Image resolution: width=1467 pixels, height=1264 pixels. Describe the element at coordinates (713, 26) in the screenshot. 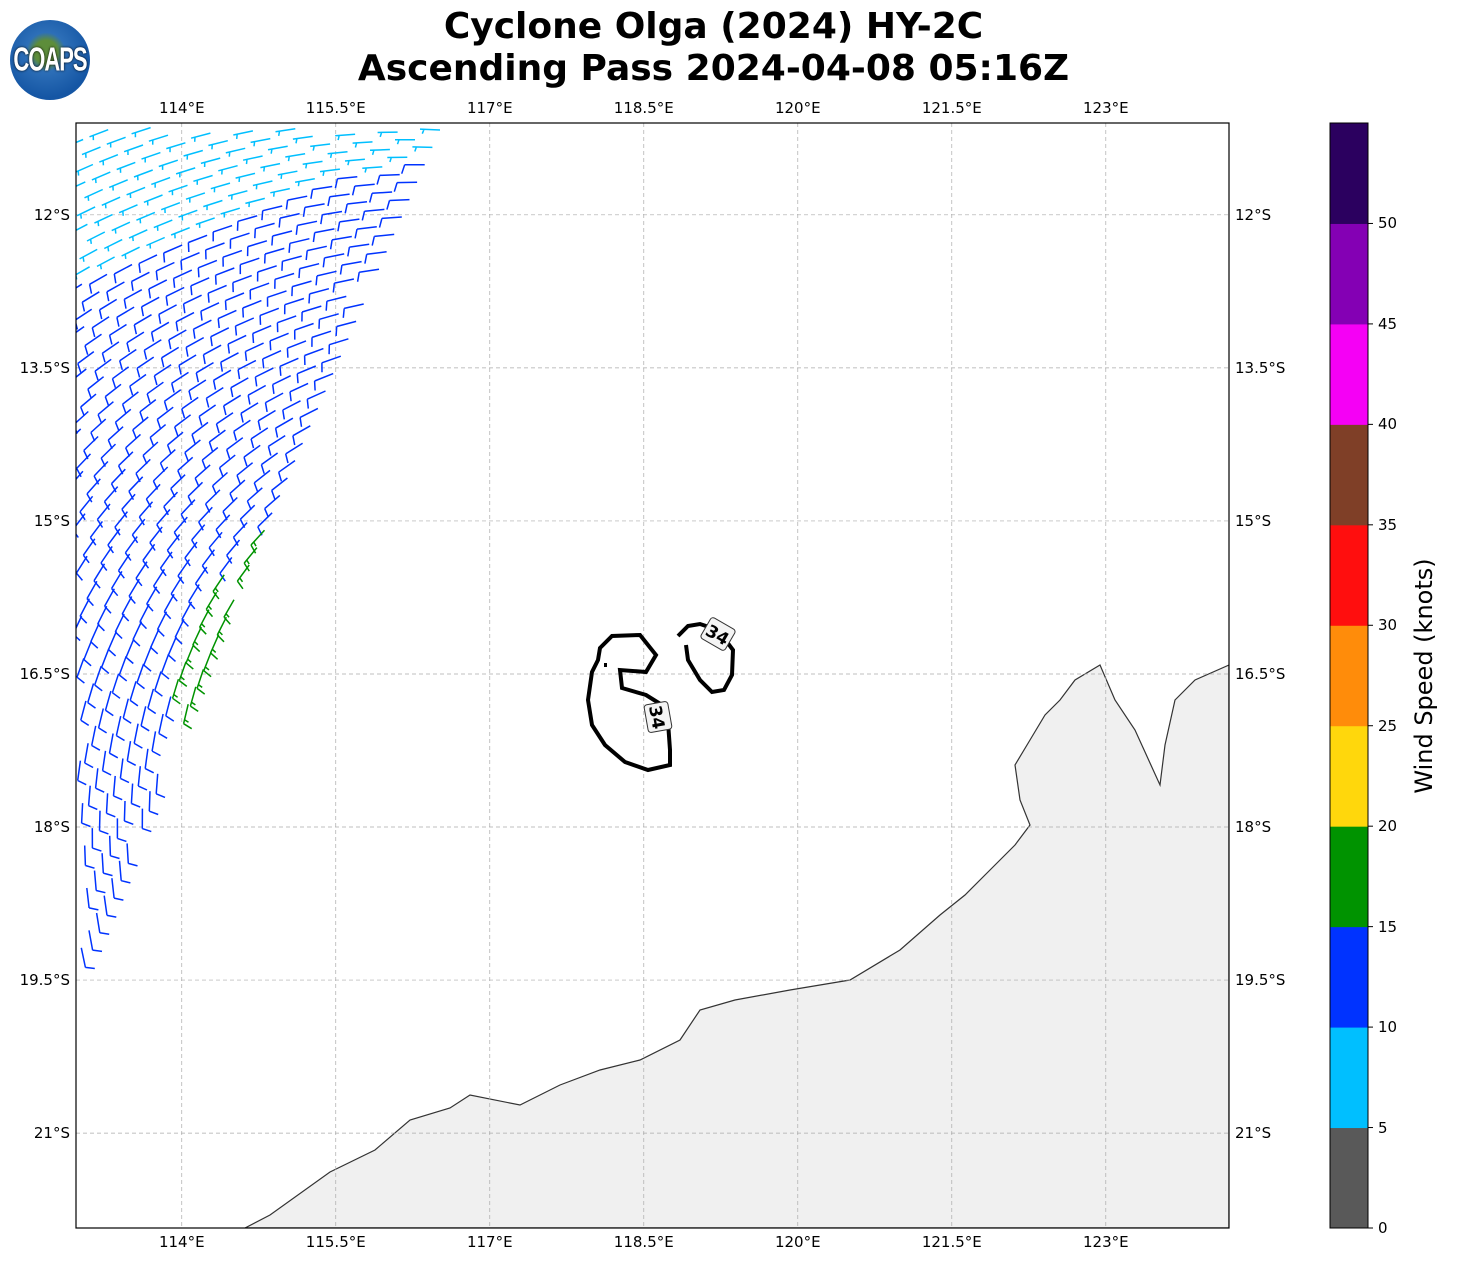

I see `title-line-1: Cyclone Olga (2024) HY-2C` at that location.